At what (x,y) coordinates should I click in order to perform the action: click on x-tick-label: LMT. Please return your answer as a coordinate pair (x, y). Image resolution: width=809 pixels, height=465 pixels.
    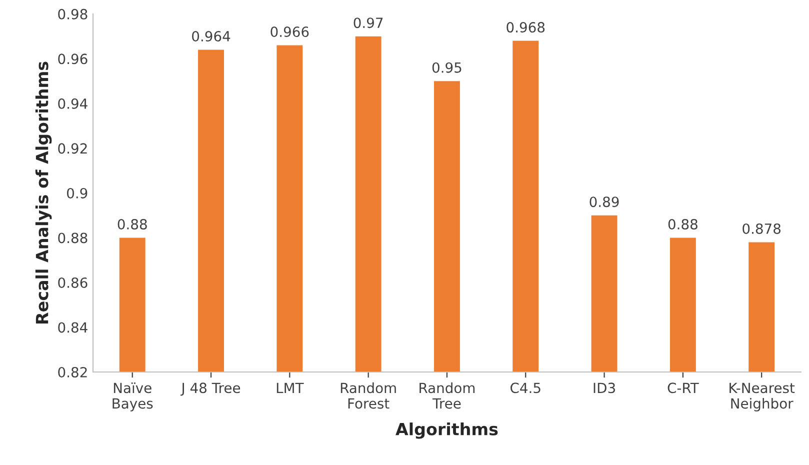
    Looking at the image, I should click on (290, 387).